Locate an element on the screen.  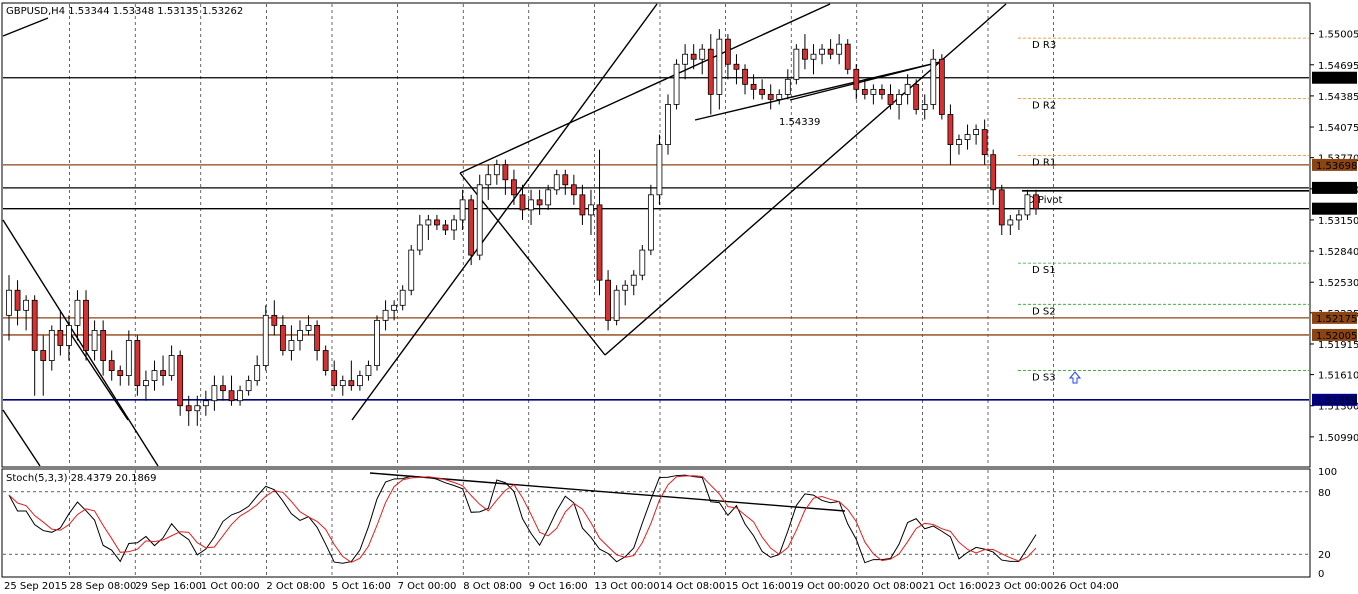
x-tick-label: 19 Oct 00:00 is located at coordinates (823, 586).